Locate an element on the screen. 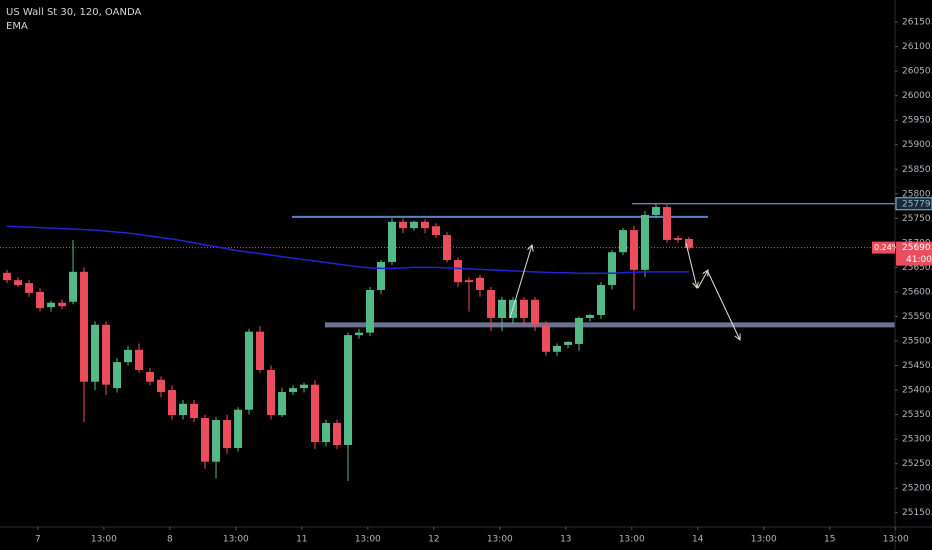 The image size is (932, 550). marker-price-box is located at coordinates (913, 204).